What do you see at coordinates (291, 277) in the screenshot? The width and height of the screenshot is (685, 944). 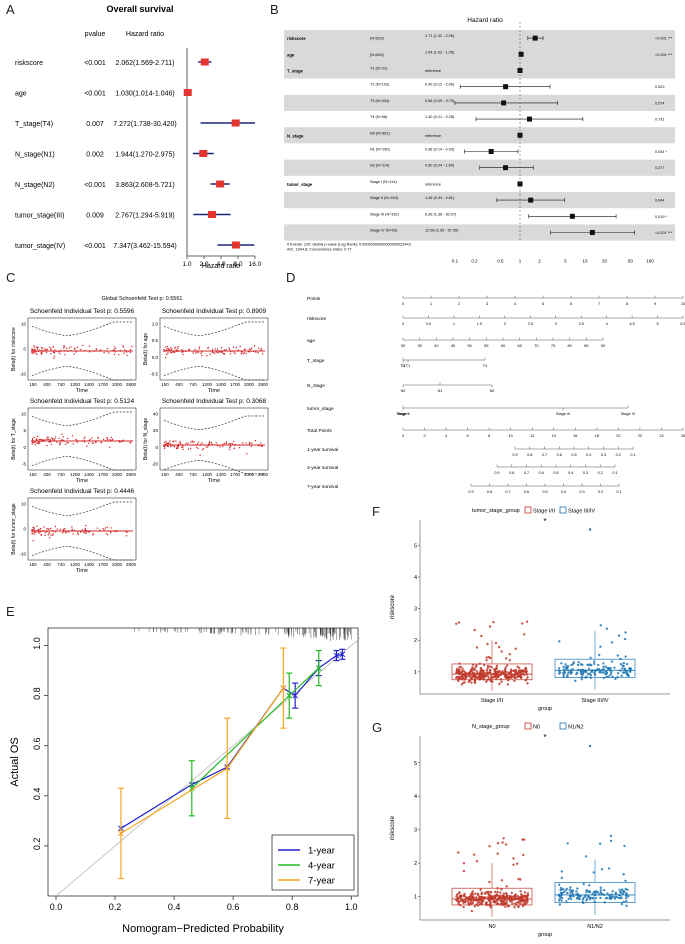 I see `panel-label-d: D` at bounding box center [291, 277].